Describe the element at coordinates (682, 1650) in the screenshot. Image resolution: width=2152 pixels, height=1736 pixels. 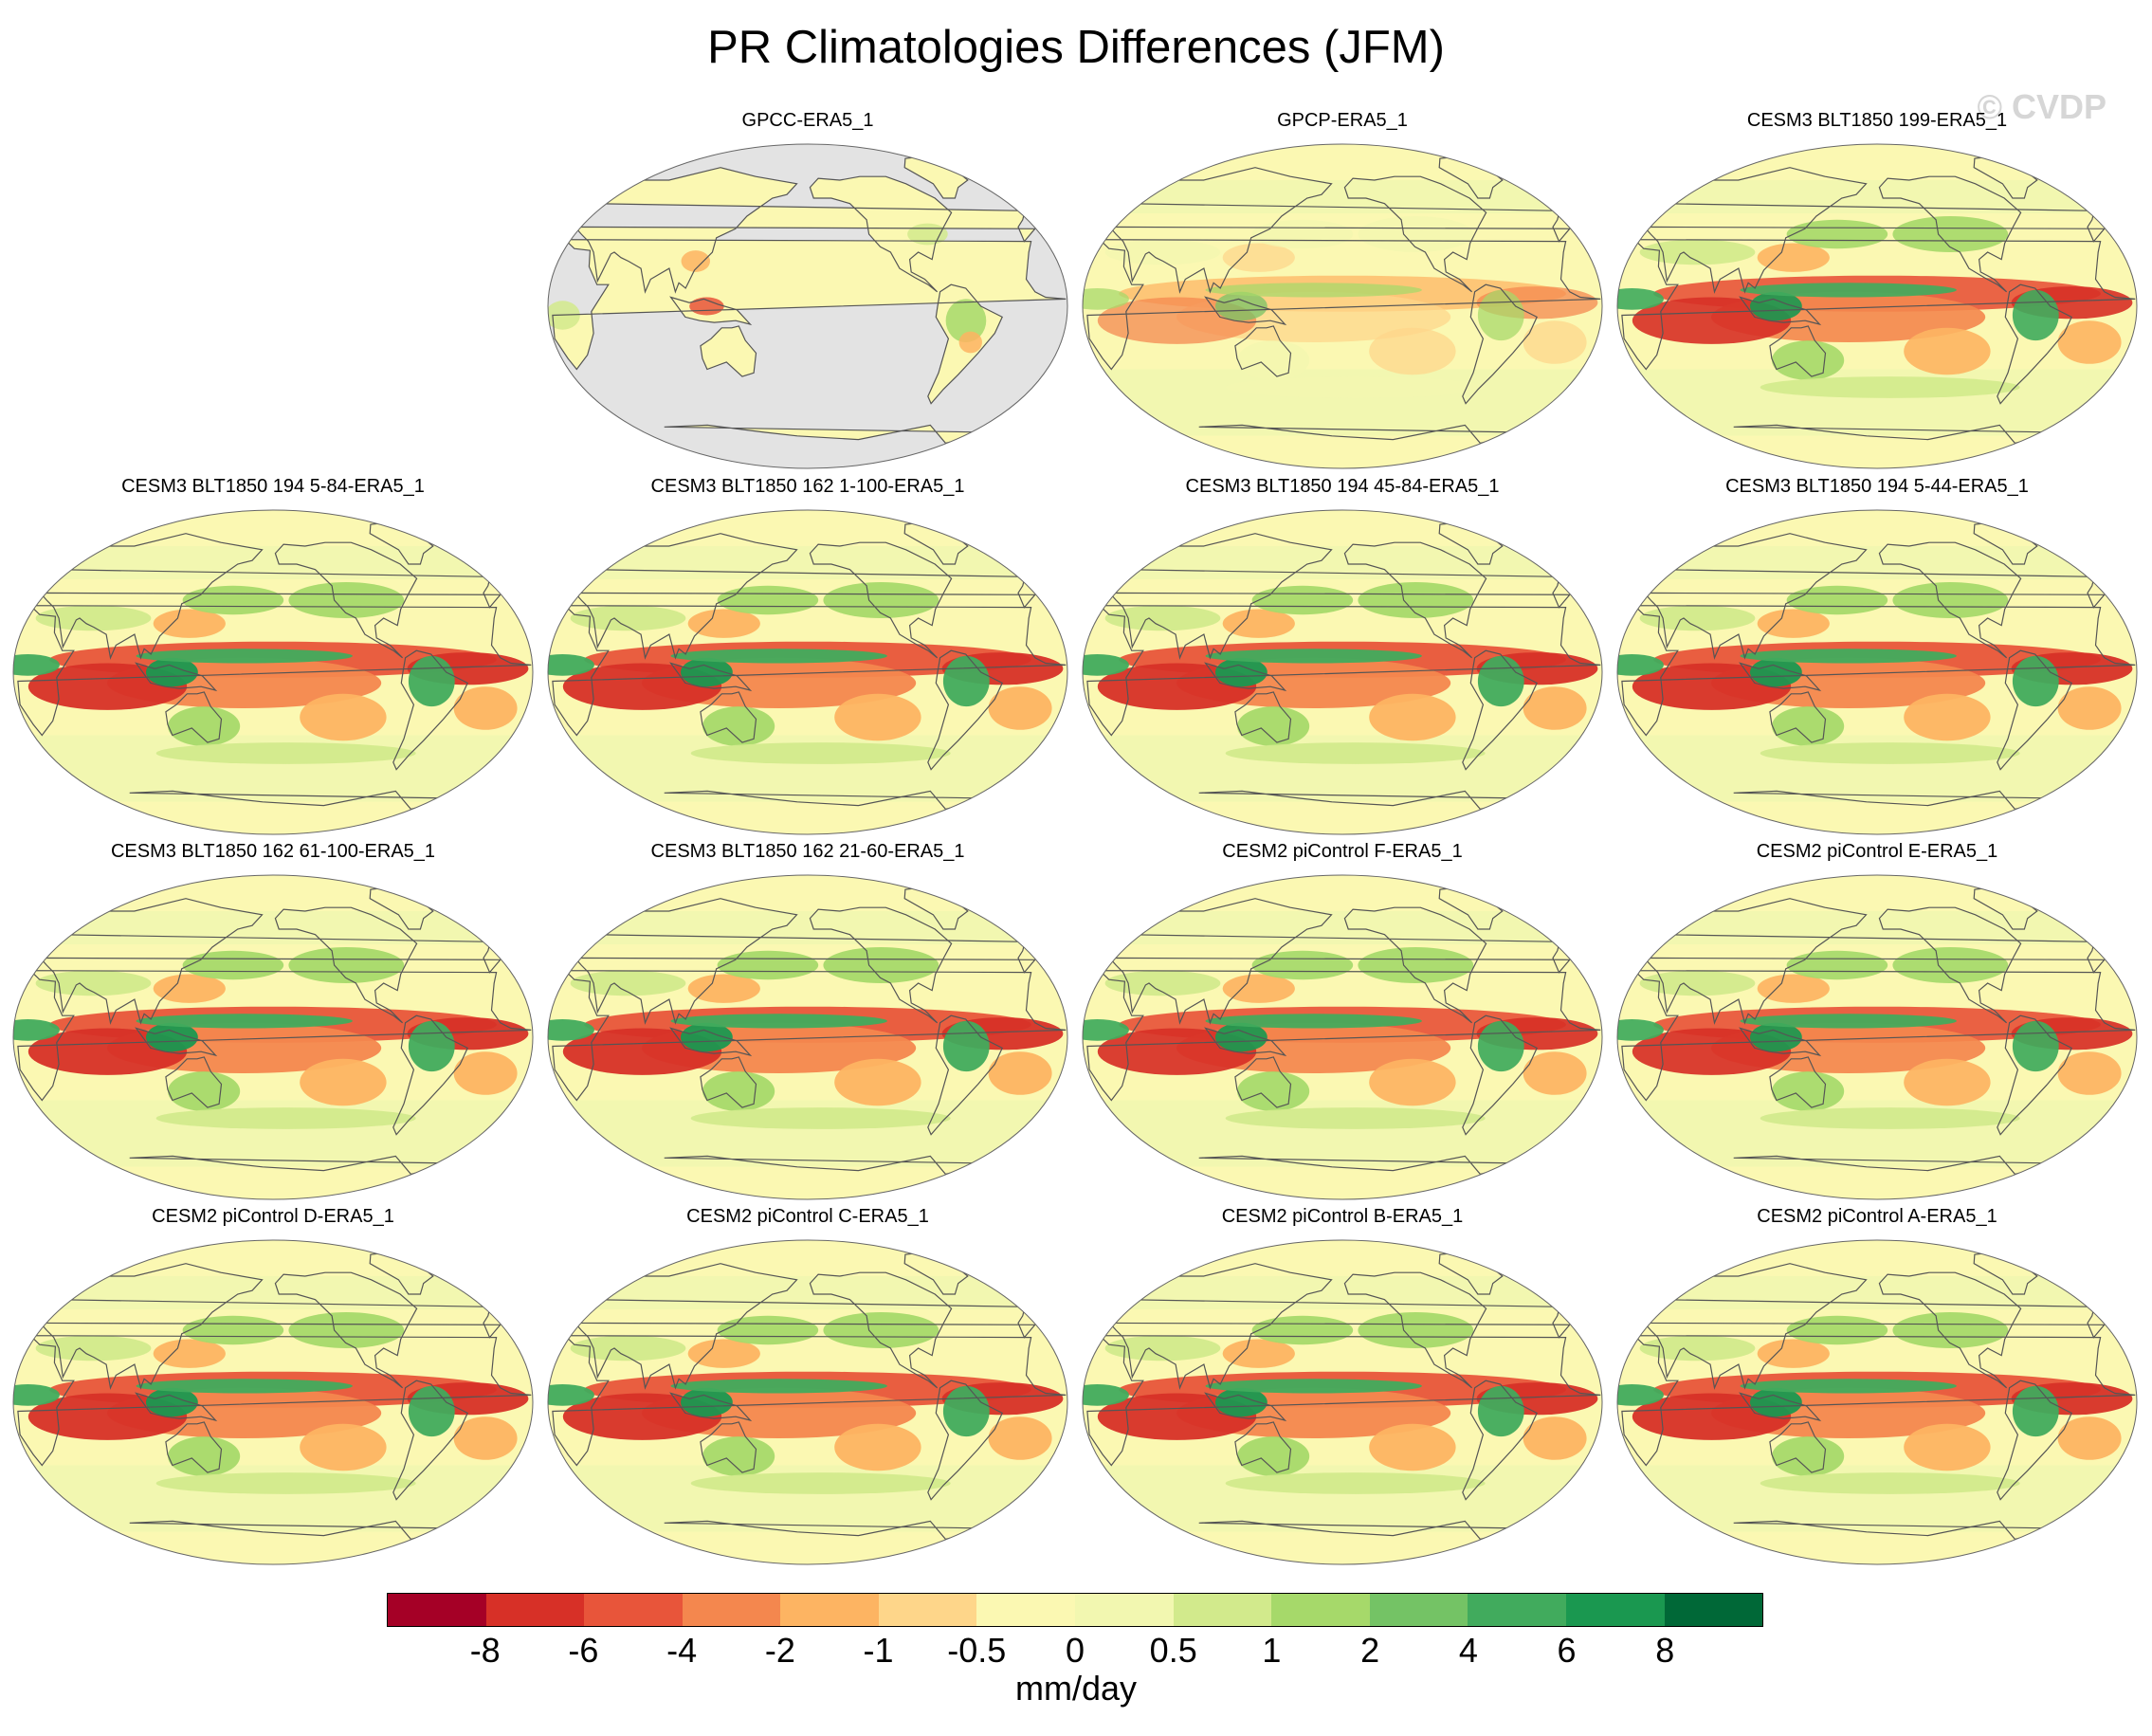
I see `colorbar-tick-label: -4` at that location.